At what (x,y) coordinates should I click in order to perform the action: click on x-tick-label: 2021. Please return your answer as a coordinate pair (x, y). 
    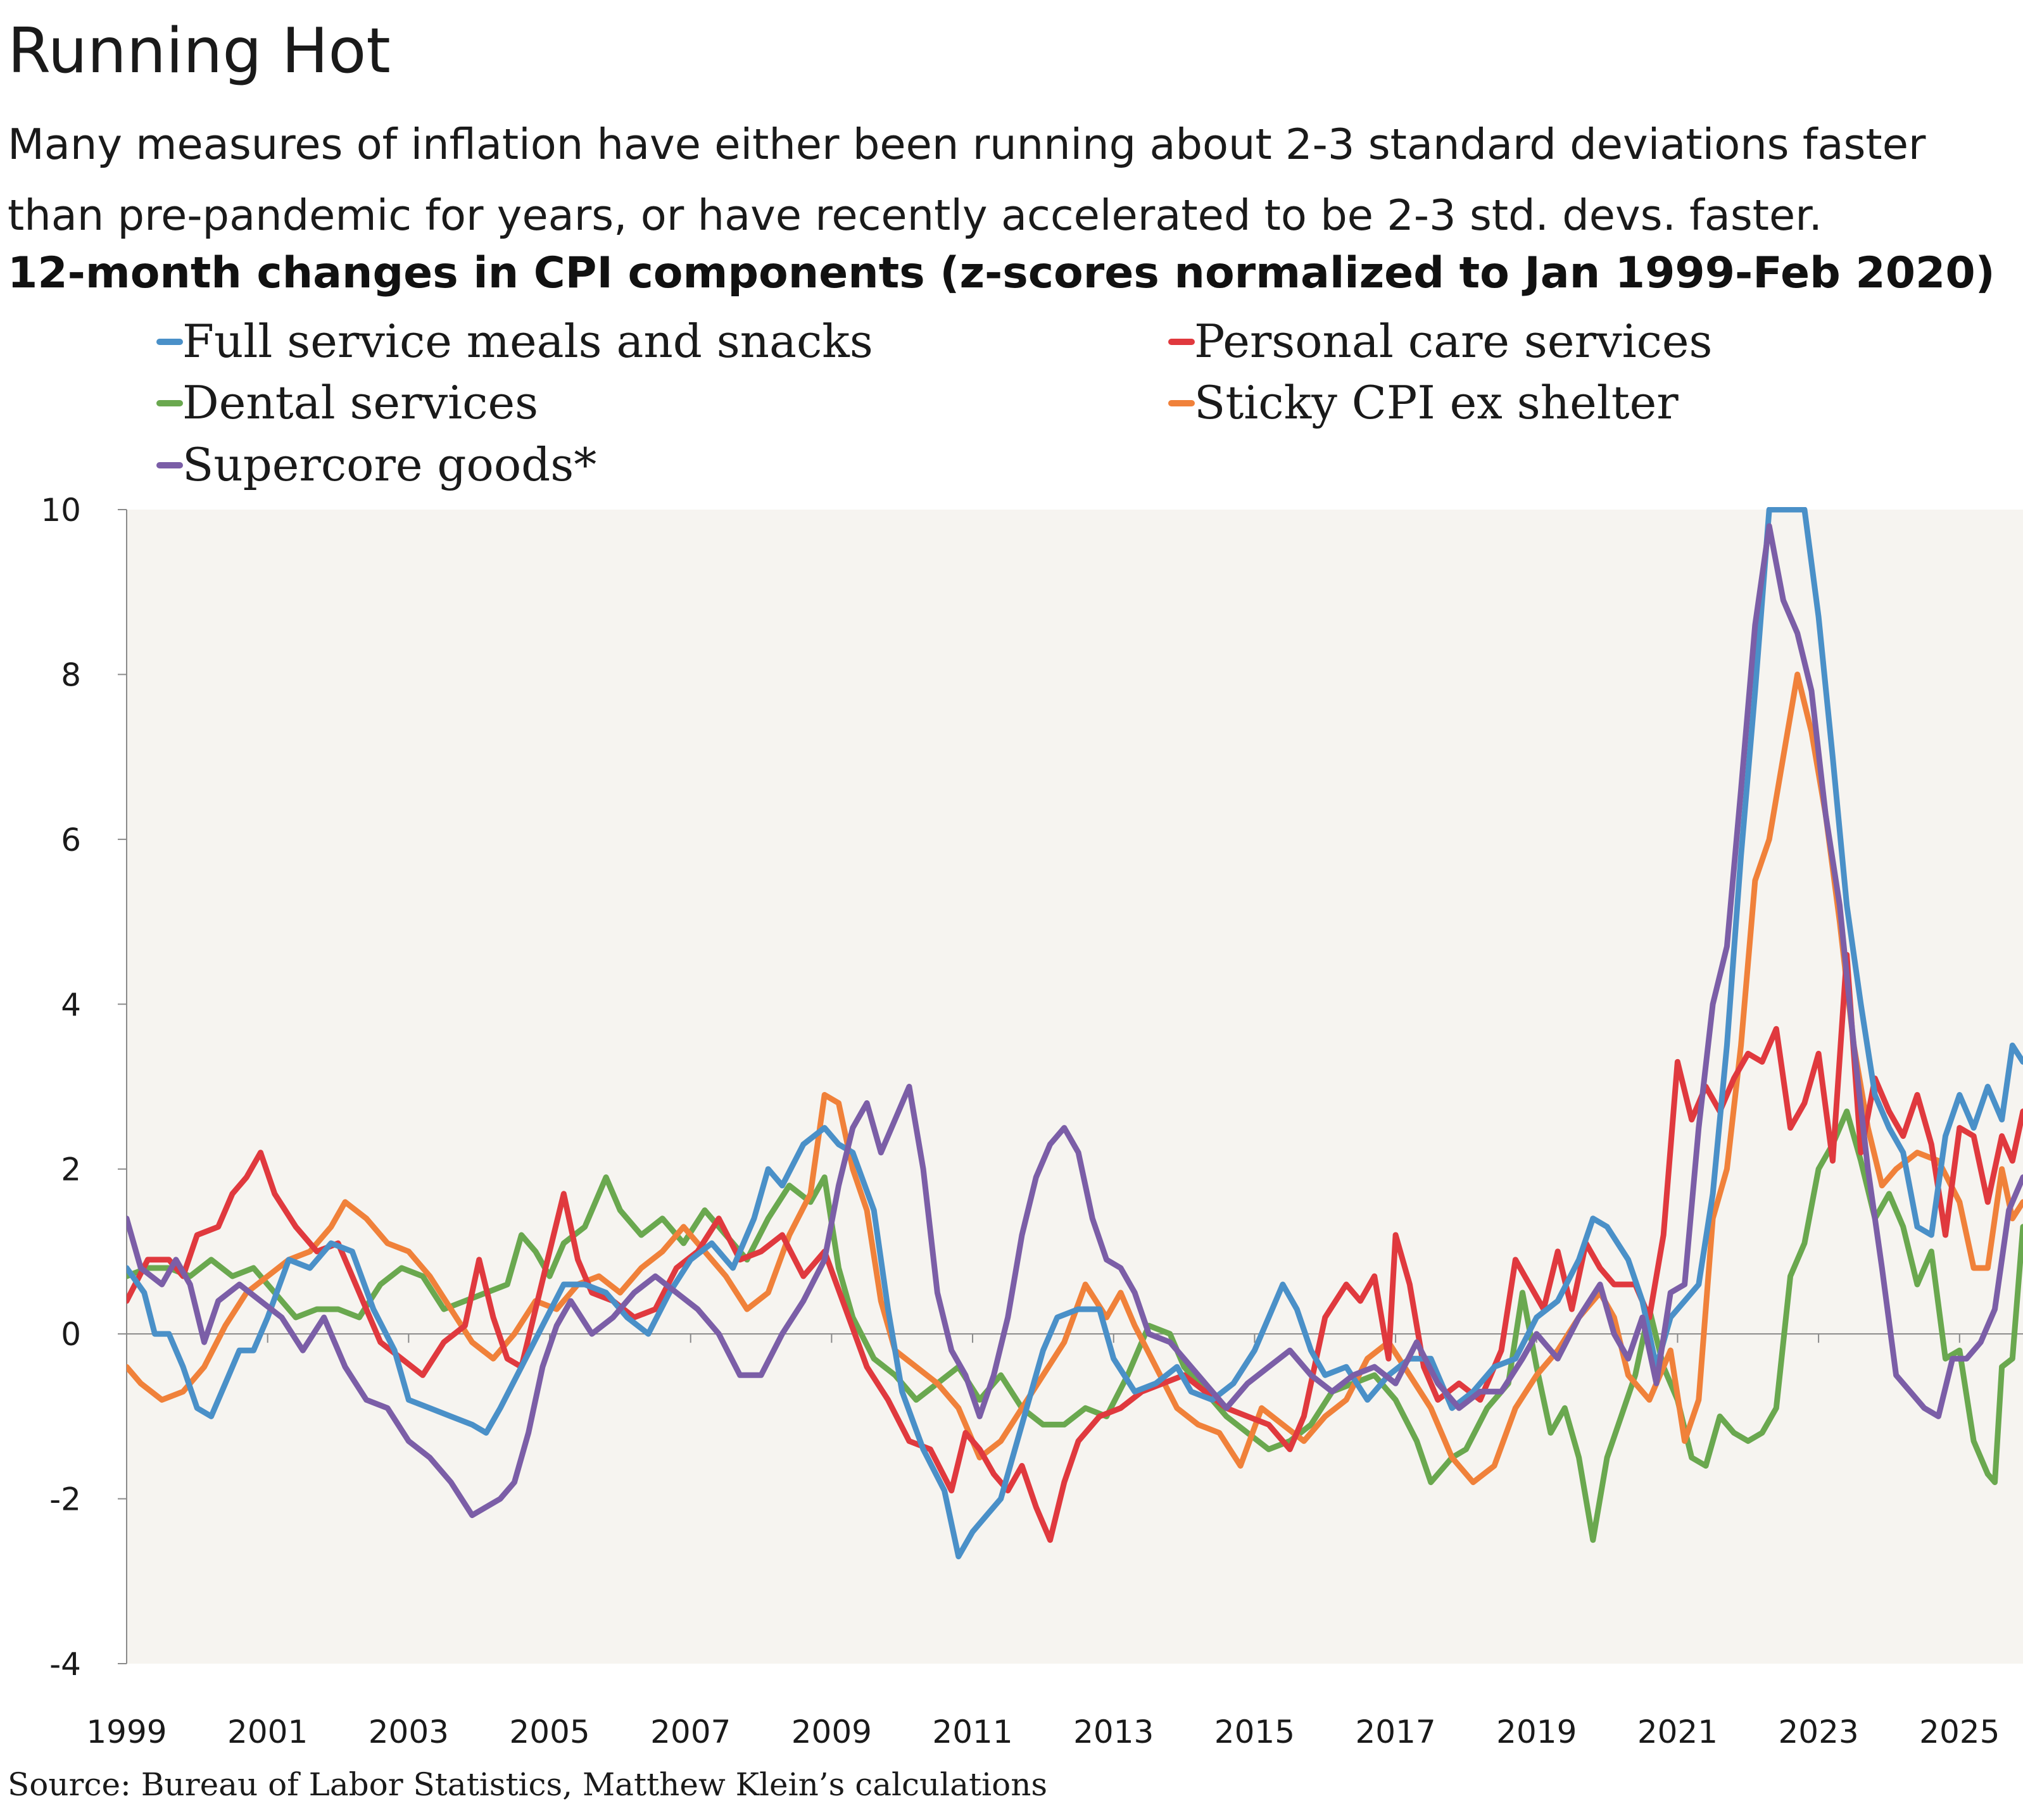
    Looking at the image, I should click on (1677, 1732).